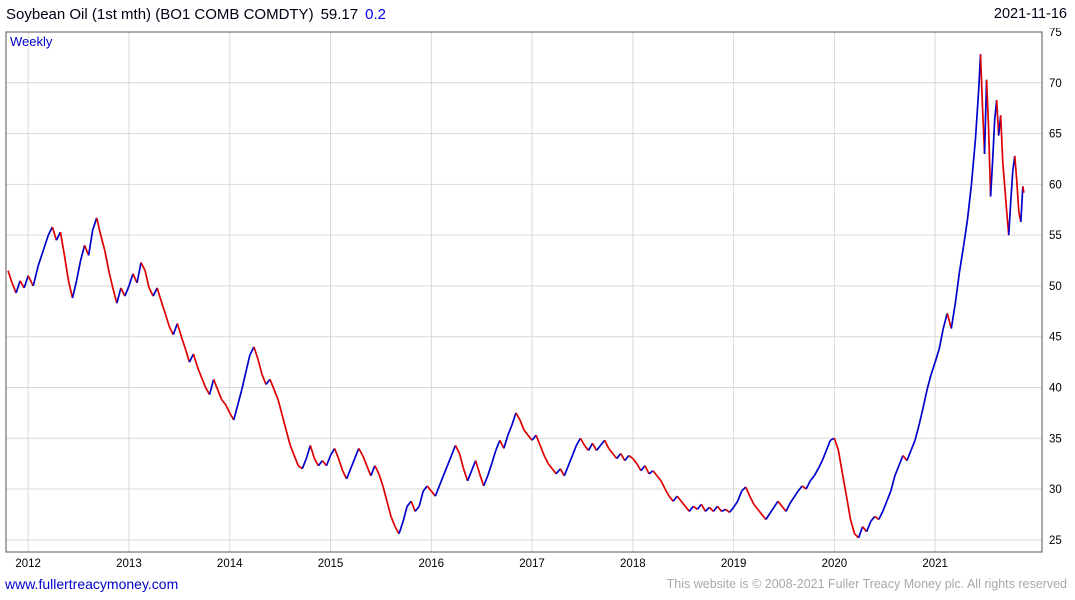 This screenshot has height=600, width=1075. Describe the element at coordinates (1055, 236) in the screenshot. I see `svg-text: 55` at that location.